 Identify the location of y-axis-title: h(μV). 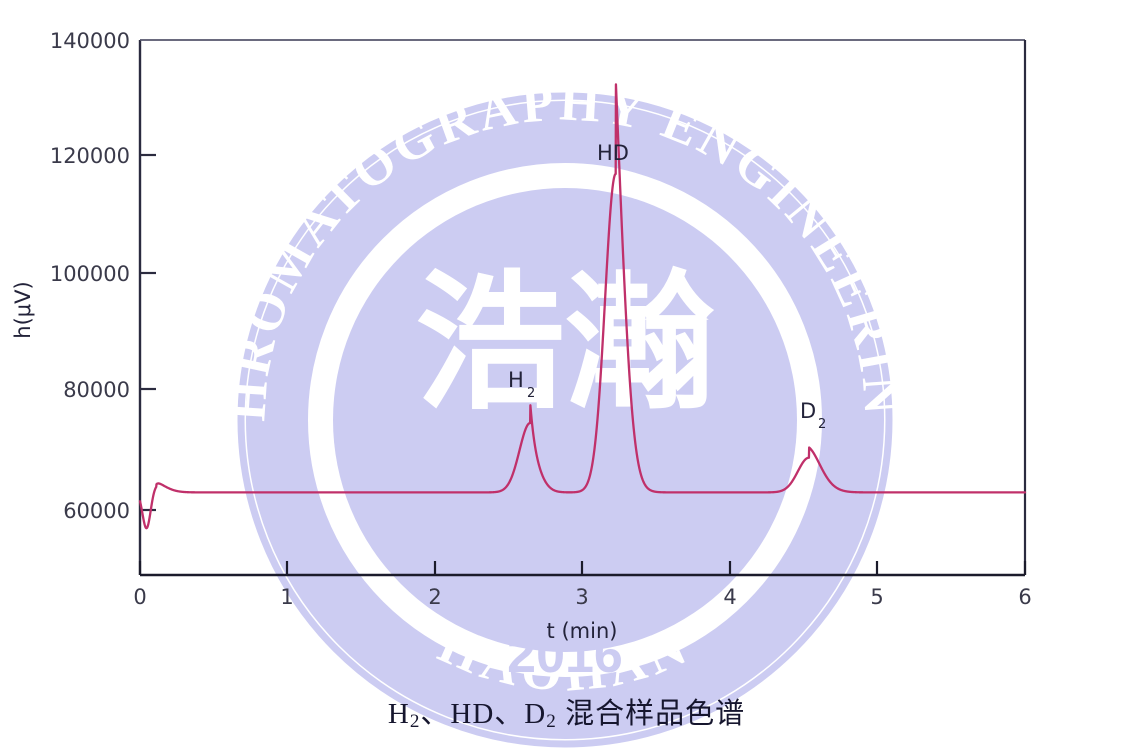
(23, 309).